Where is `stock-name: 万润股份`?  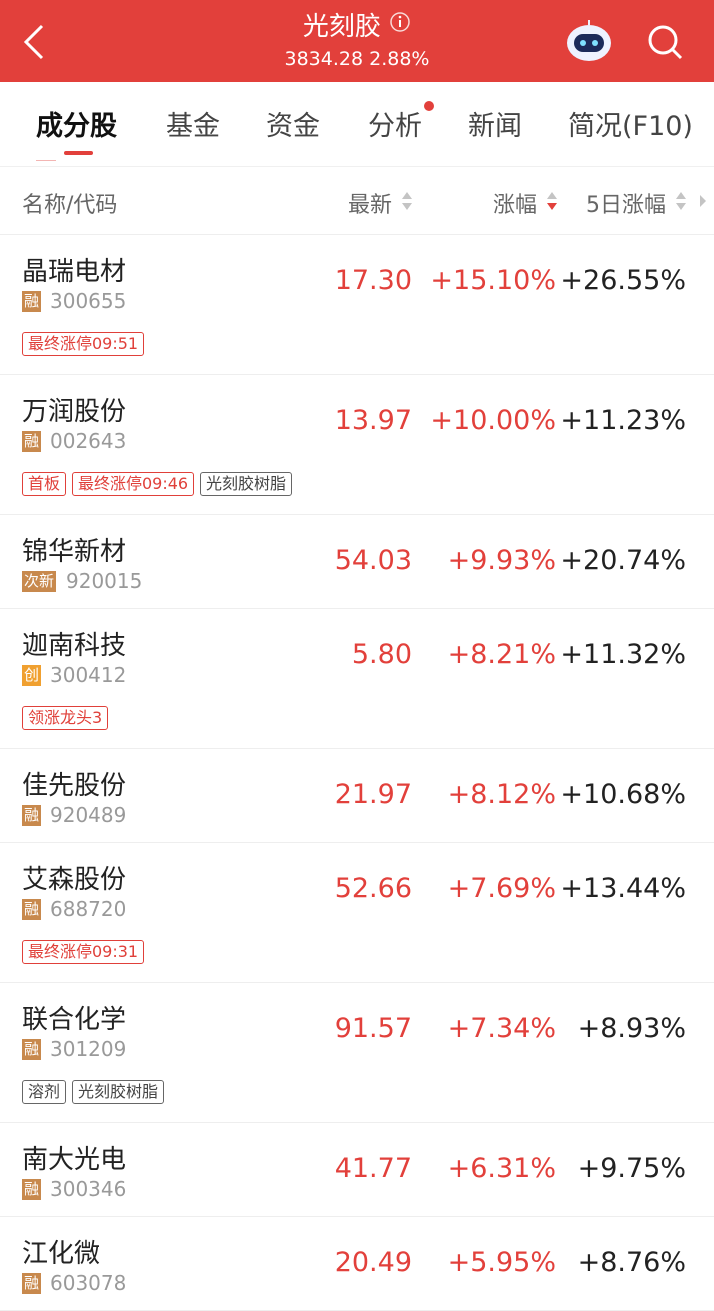
stock-name: 万润股份 is located at coordinates (74, 412).